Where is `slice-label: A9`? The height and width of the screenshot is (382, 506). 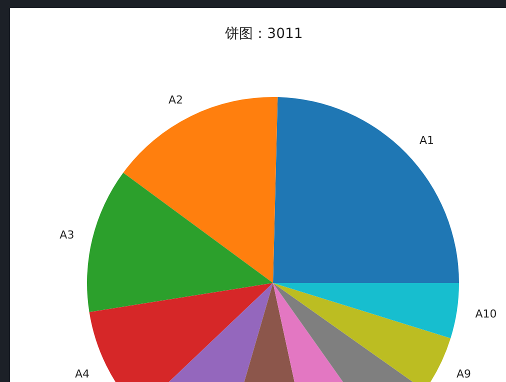
slice-label: A9 is located at coordinates (463, 374).